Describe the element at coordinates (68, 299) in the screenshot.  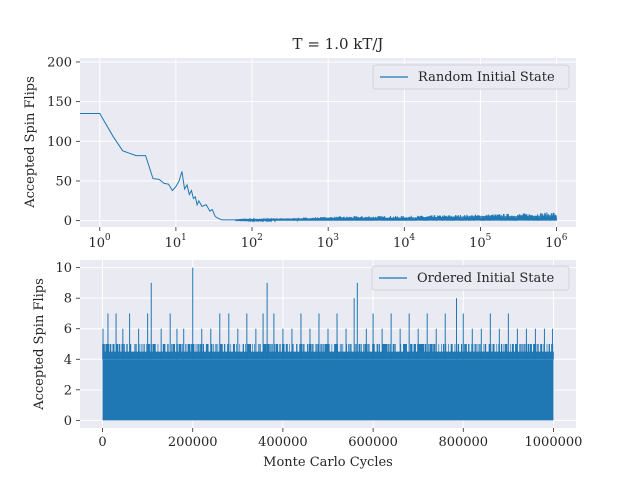
I see `bottom-y-tick-label: 8` at that location.